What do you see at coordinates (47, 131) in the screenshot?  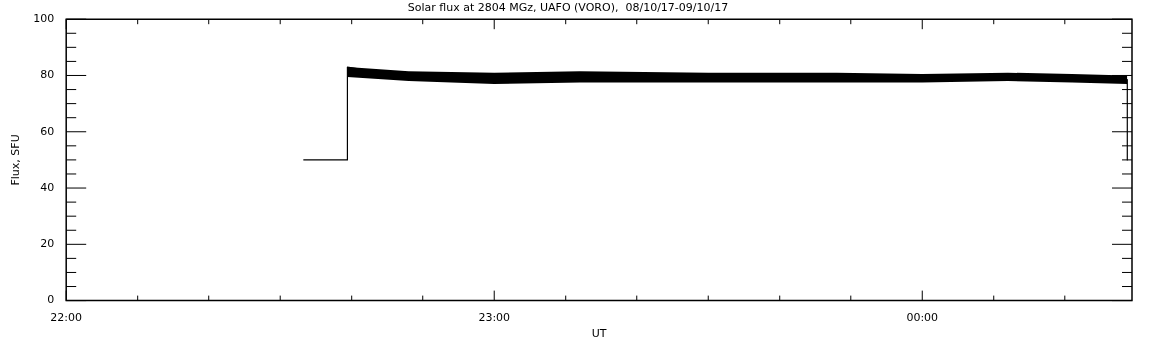 I see `y-tick-label: 60` at bounding box center [47, 131].